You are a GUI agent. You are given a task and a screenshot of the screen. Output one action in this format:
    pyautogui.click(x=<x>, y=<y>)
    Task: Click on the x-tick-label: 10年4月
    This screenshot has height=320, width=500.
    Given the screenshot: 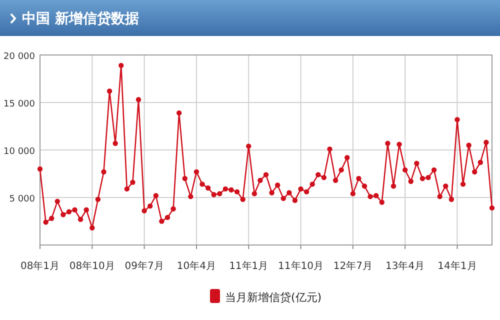 What is the action you would take?
    pyautogui.click(x=196, y=266)
    